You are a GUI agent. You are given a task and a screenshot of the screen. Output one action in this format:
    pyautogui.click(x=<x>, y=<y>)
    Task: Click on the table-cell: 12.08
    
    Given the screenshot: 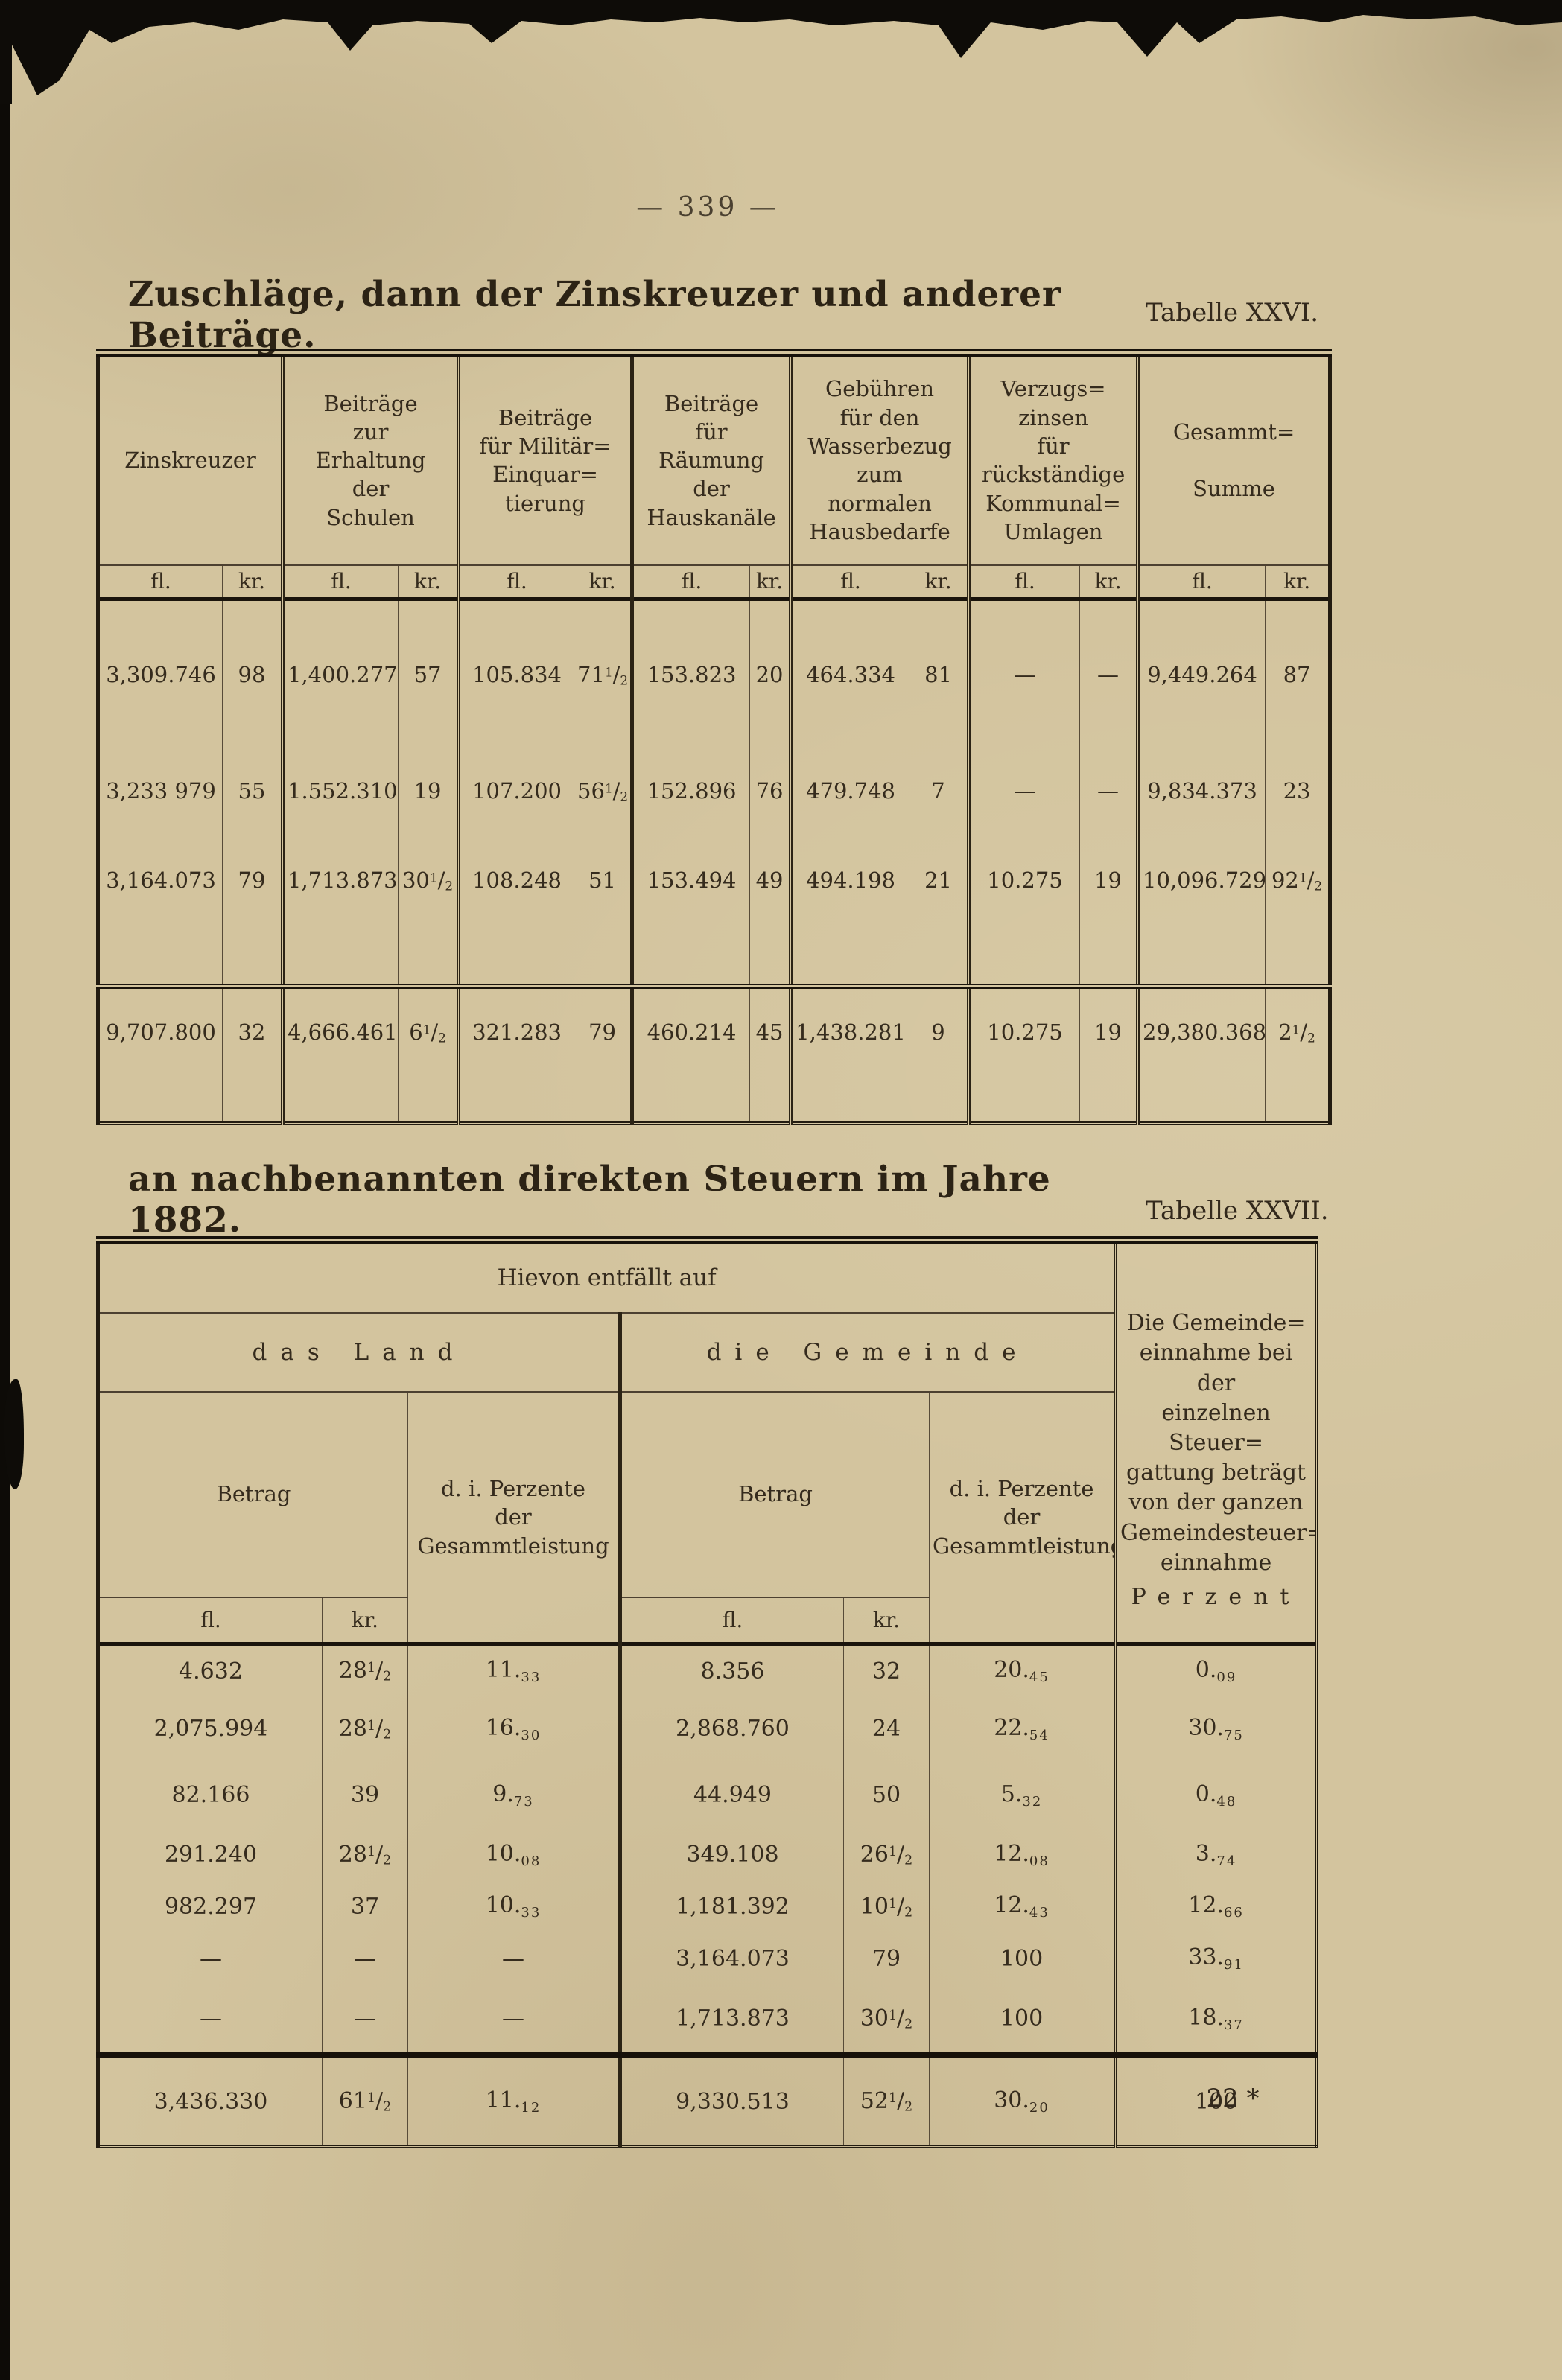 What is the action you would take?
    pyautogui.click(x=1022, y=1854)
    